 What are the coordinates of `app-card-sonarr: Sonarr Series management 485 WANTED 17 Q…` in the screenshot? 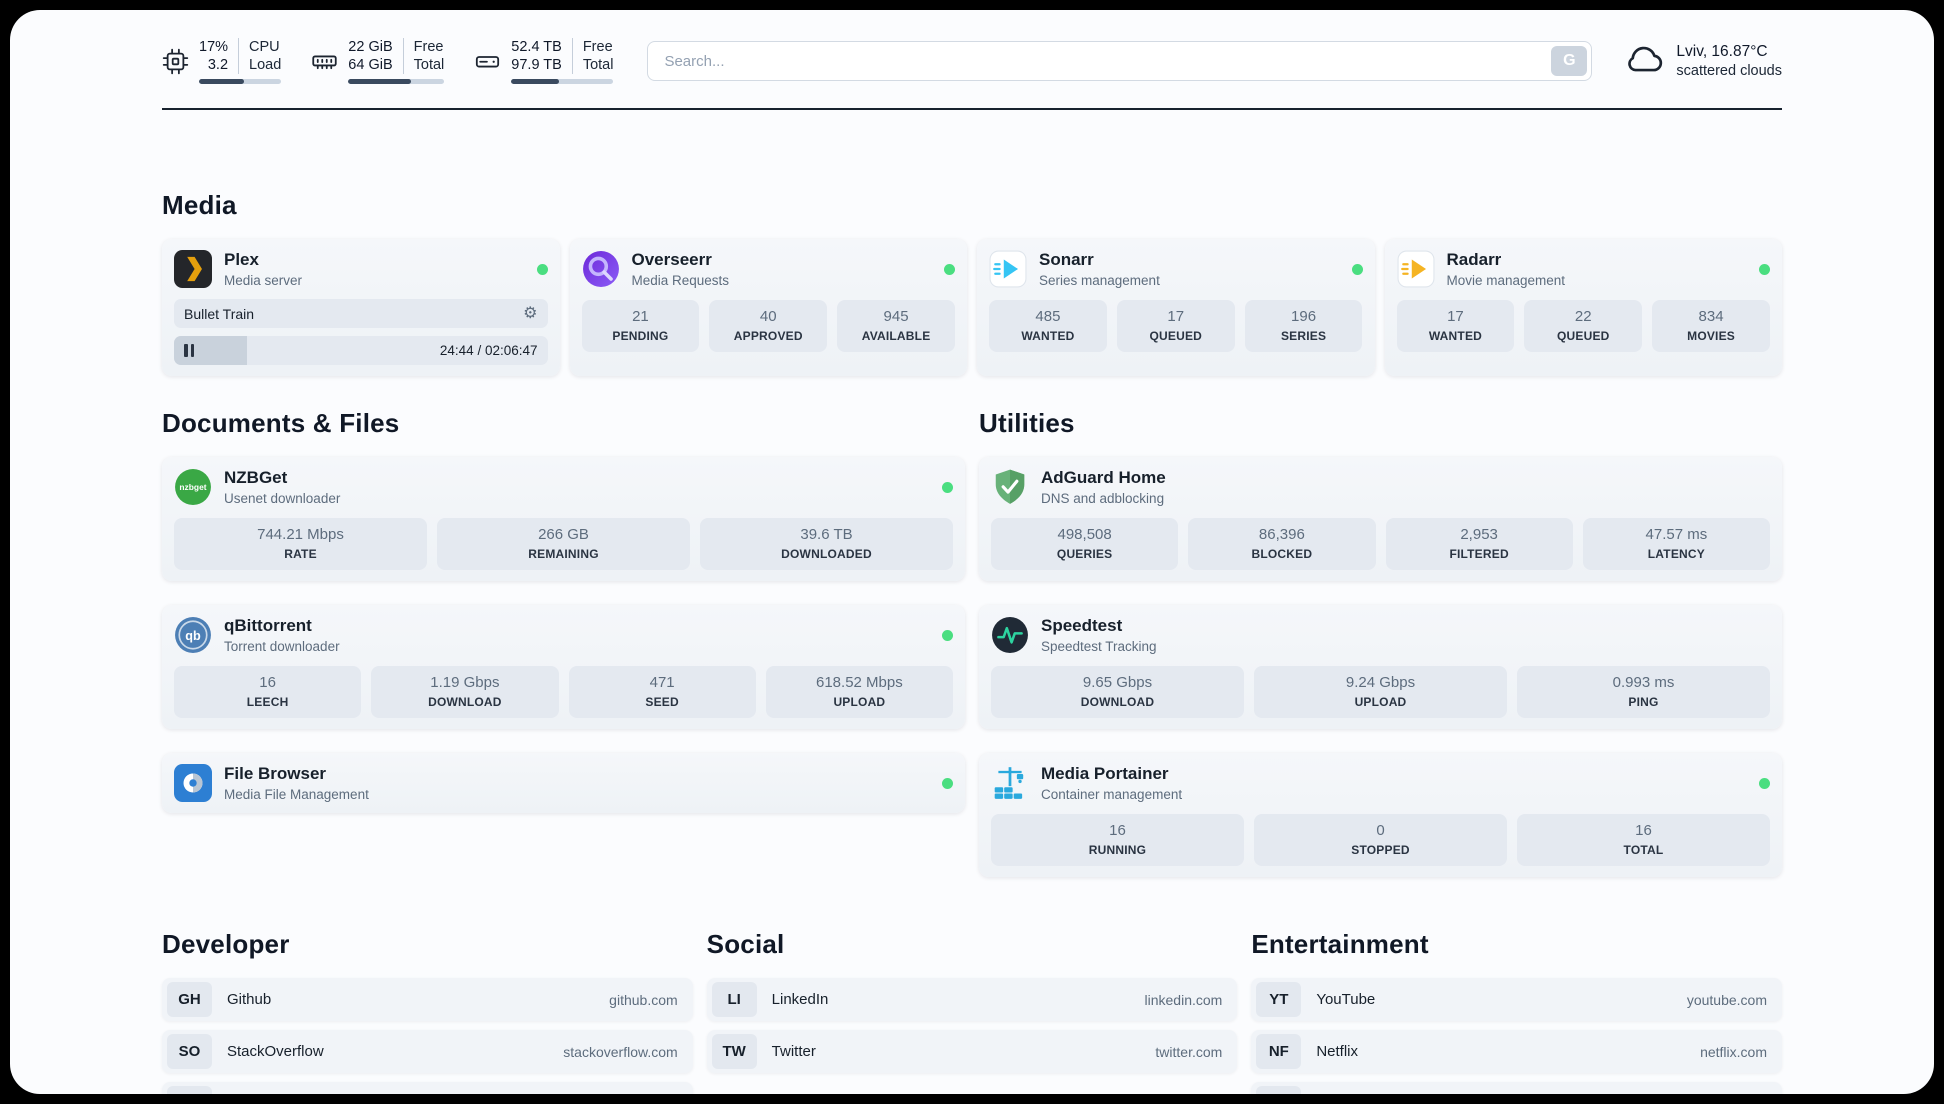 It's located at (1176, 308).